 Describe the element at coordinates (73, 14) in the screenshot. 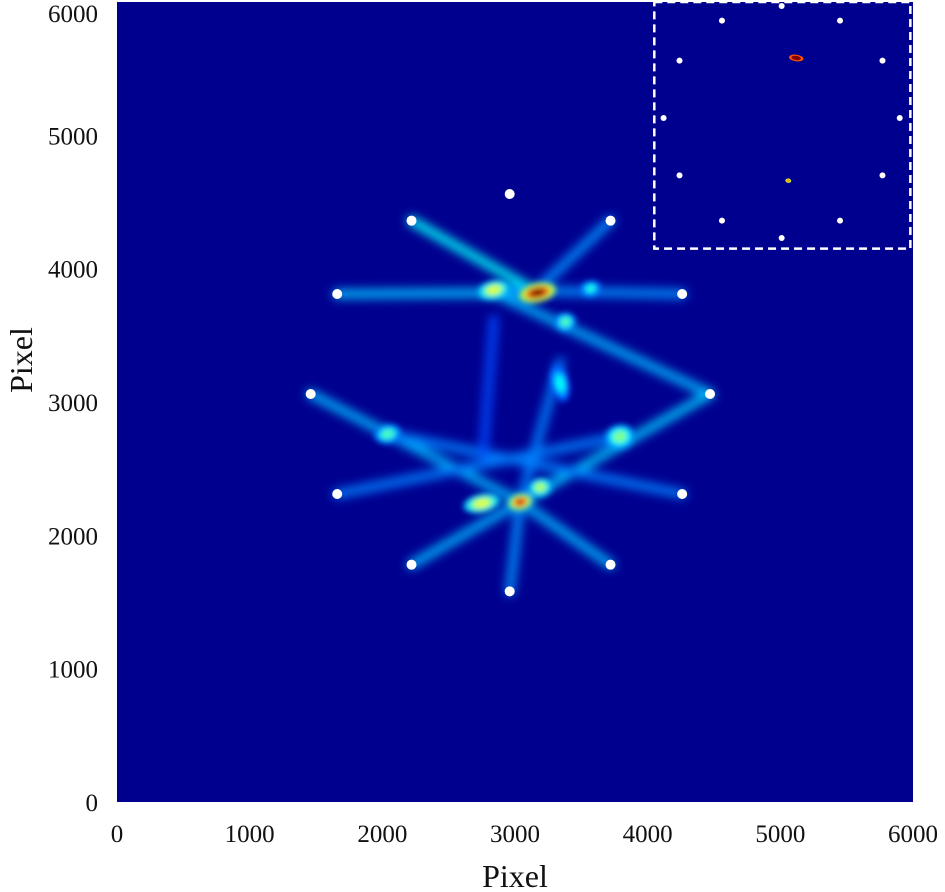

I see `y-tick-label: 6000` at that location.